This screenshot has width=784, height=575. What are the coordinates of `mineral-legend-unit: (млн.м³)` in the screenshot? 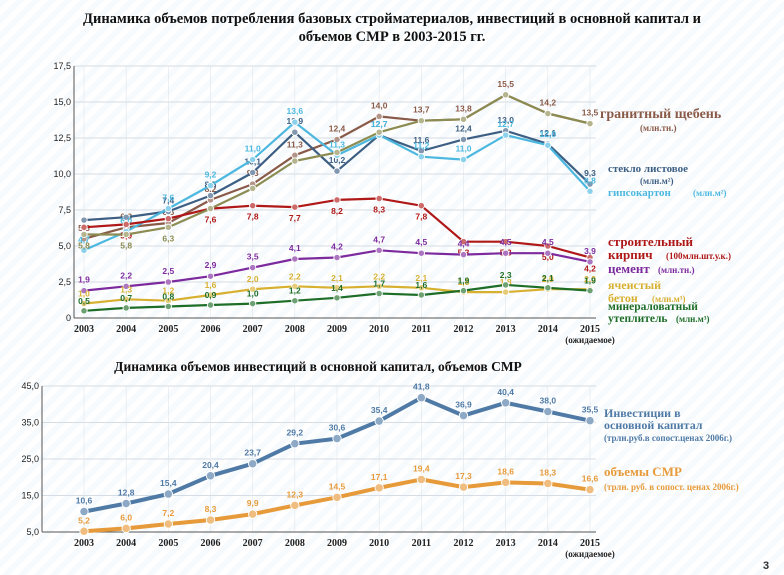 It's located at (692, 319).